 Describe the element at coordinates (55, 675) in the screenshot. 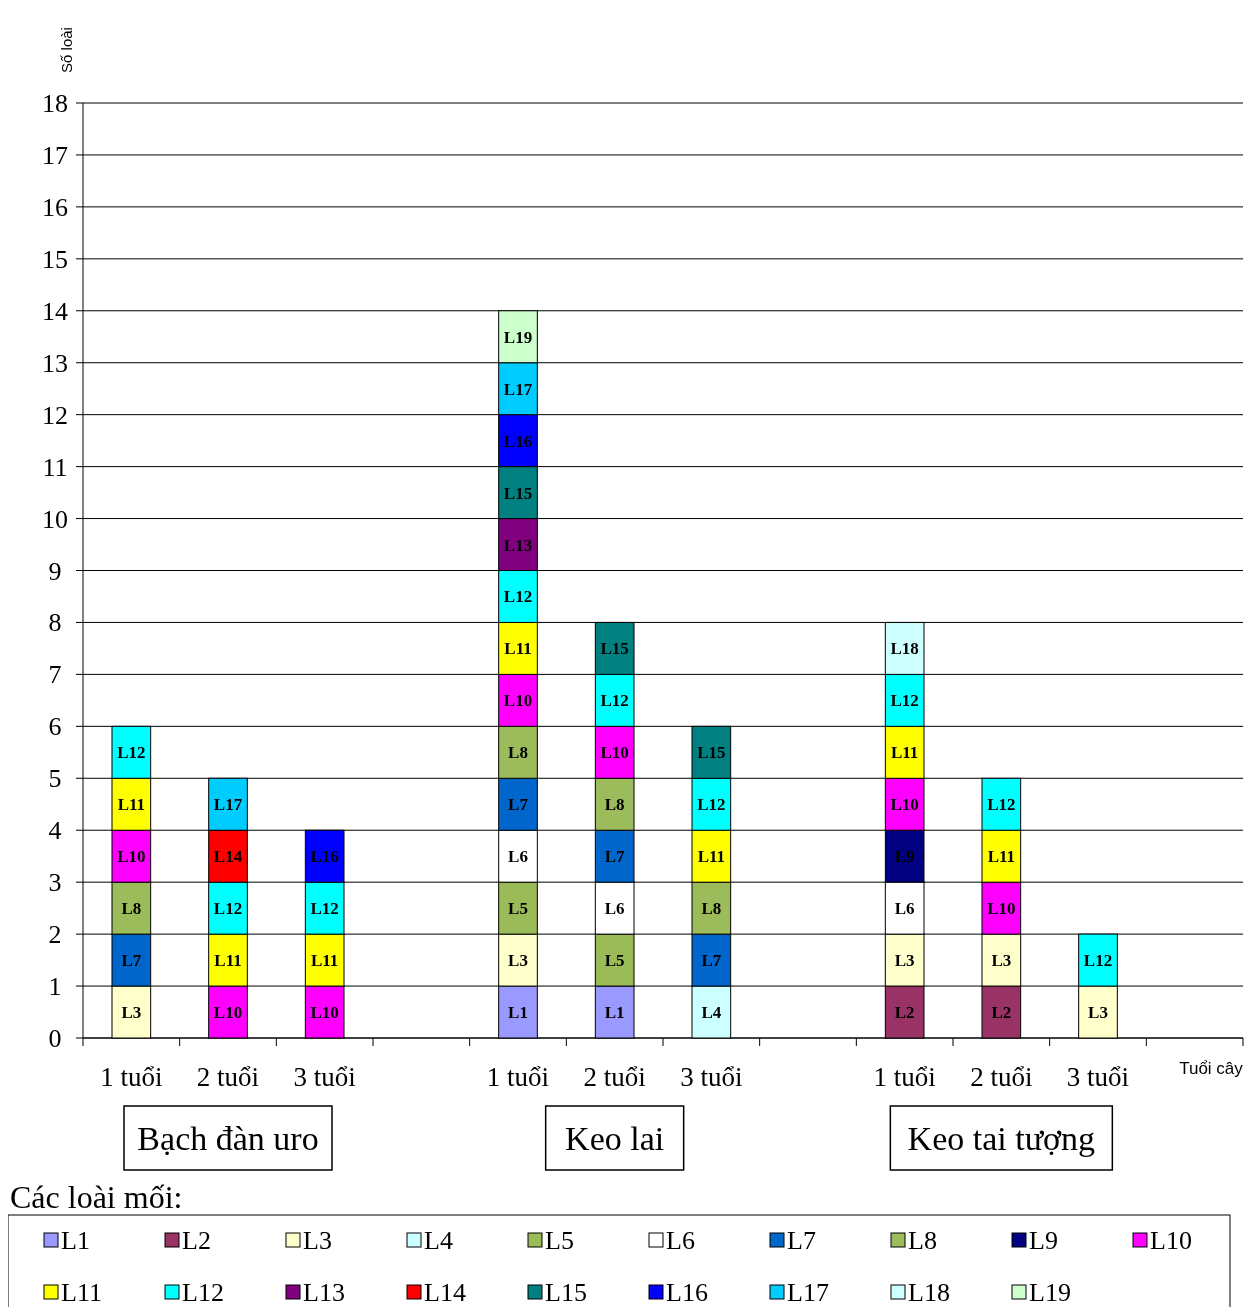

I see `y-tick-label: 7` at that location.